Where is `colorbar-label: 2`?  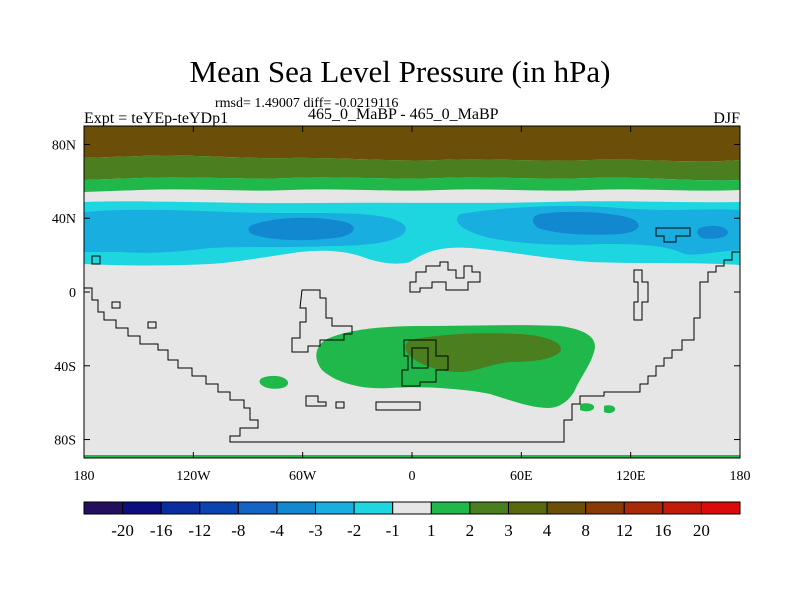 colorbar-label: 2 is located at coordinates (470, 530).